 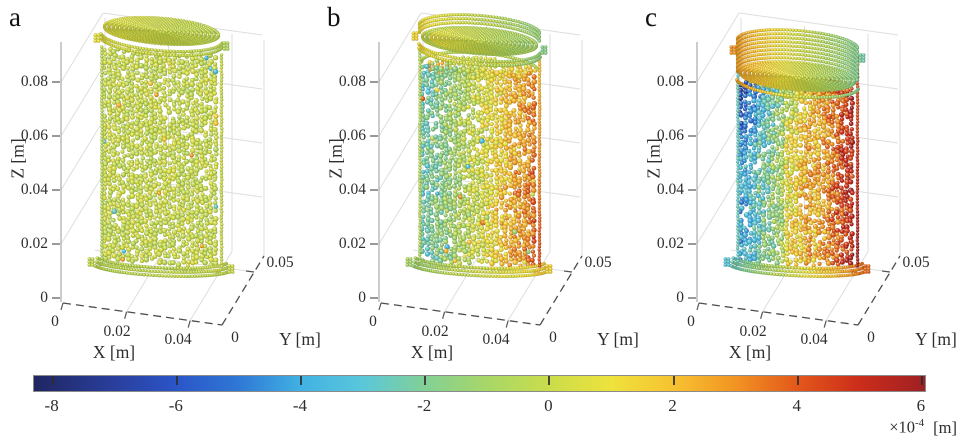 What do you see at coordinates (300, 405) in the screenshot?
I see `colorbar-tick-label: -4` at bounding box center [300, 405].